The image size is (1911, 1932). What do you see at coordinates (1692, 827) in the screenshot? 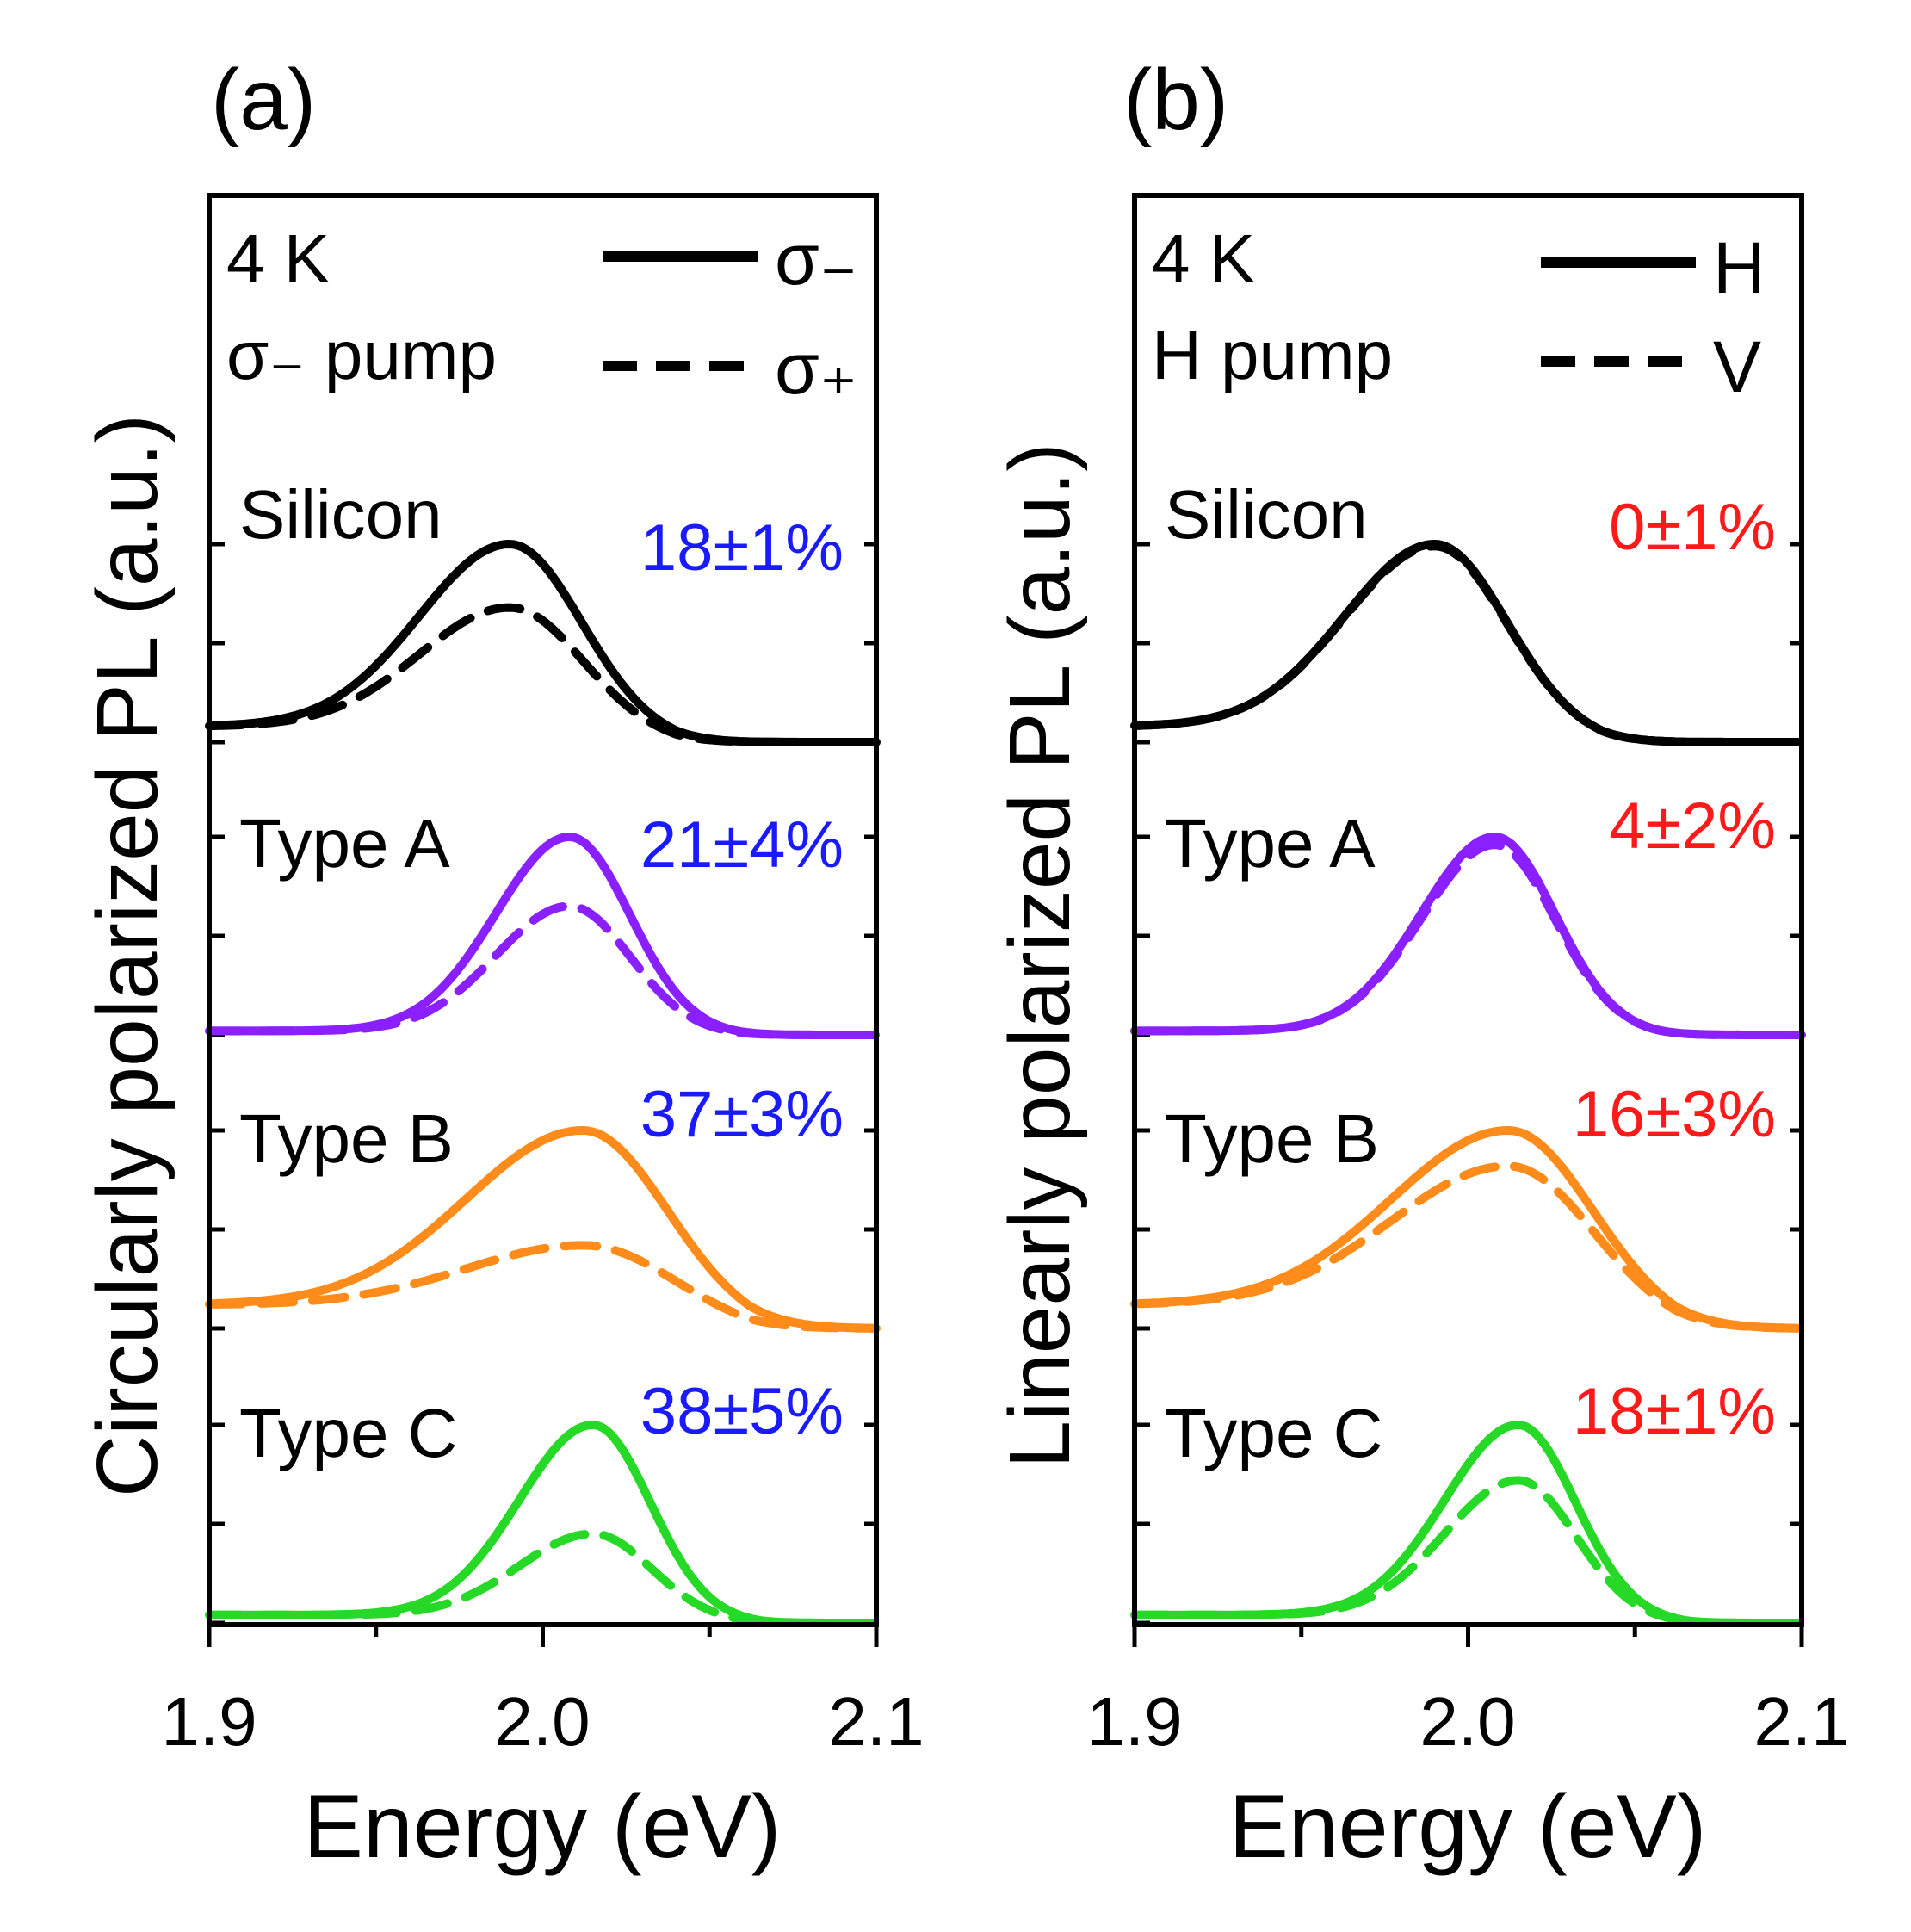
I see `panel-b-sample-2-dop: 4±2%` at bounding box center [1692, 827].